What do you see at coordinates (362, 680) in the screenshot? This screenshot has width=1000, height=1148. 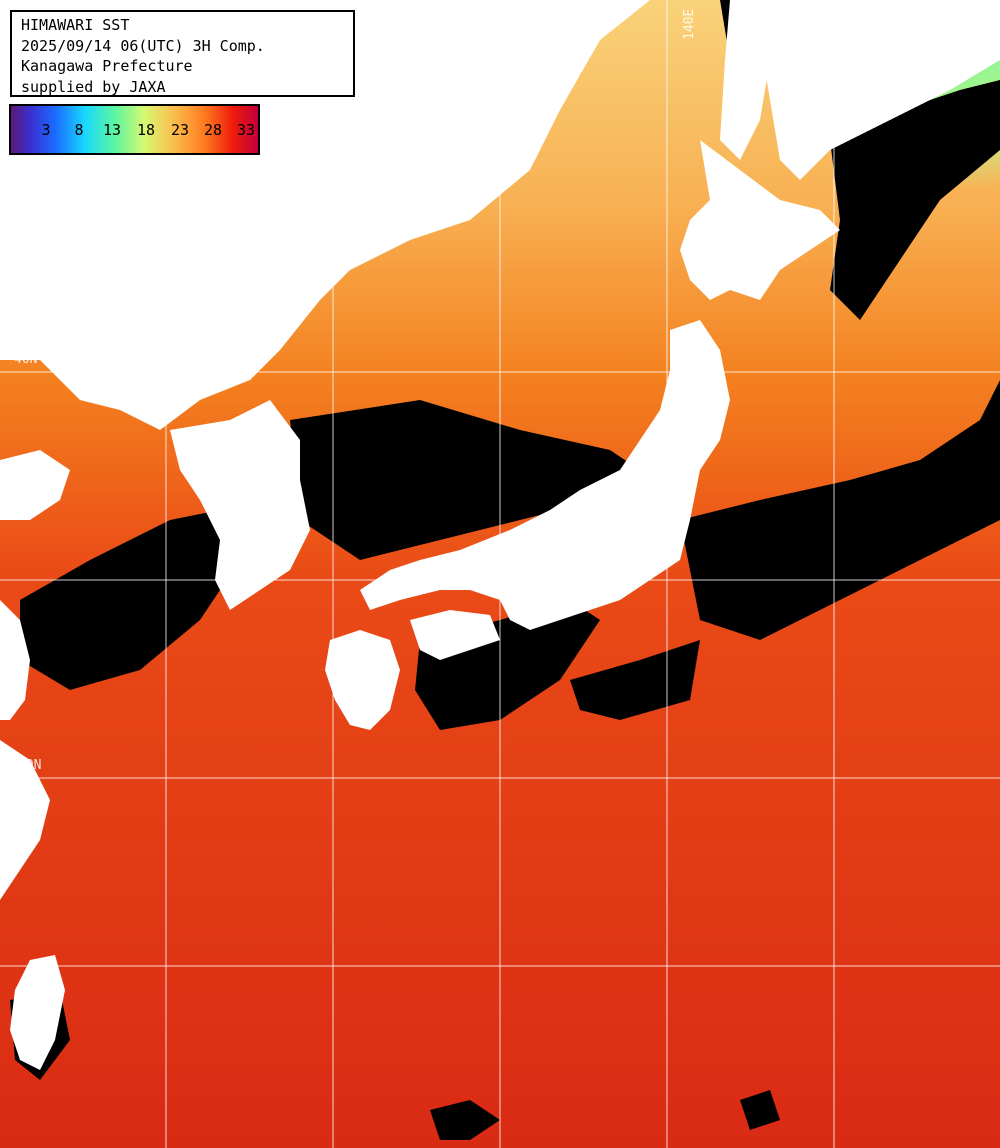 I see `land-kyushu` at bounding box center [362, 680].